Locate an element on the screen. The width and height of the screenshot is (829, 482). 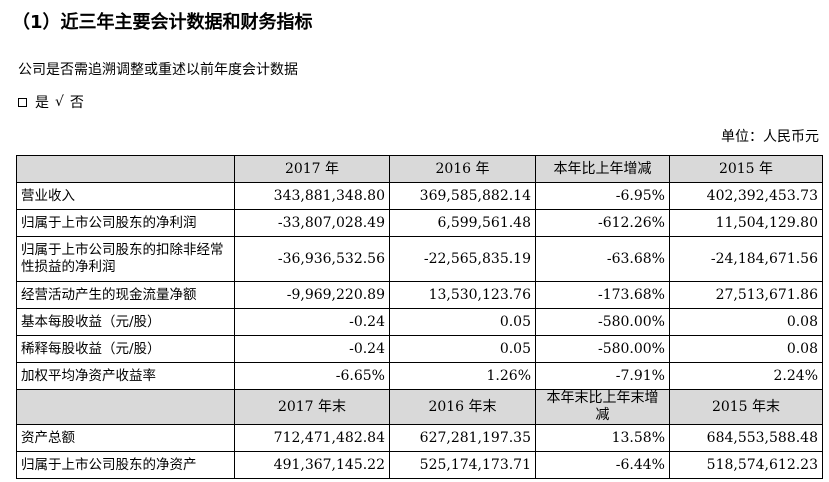
table-row: 加权平均净资产收益率 -6.65% 1.26% -7.91% 2.24% is located at coordinates (419, 376).